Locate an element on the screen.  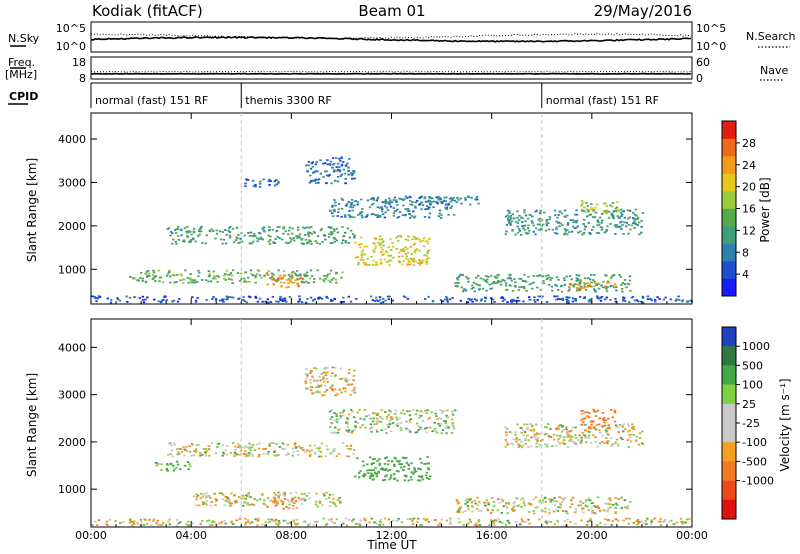
colorbar-tick-label: 100 is located at coordinates (752, 385).